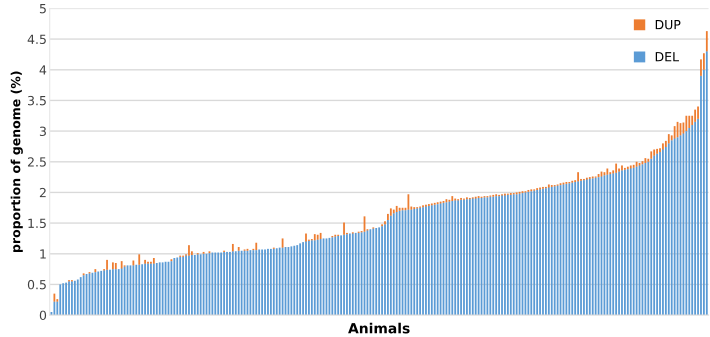 This screenshot has height=337, width=710. What do you see at coordinates (43, 315) in the screenshot?
I see `y-tick-label: 0` at bounding box center [43, 315].